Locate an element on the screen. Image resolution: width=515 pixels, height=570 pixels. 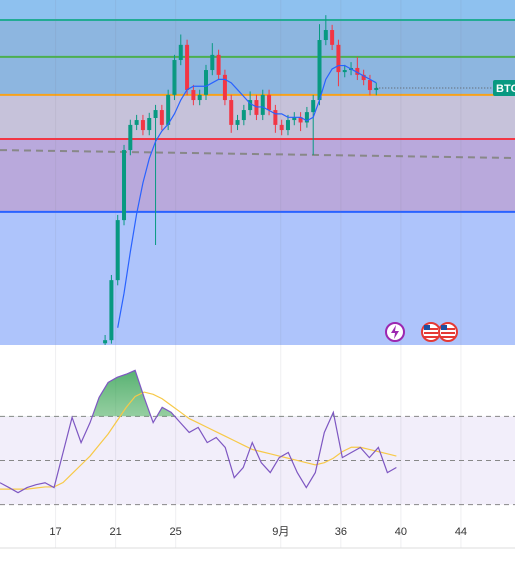
x-tick-label: 40 is located at coordinates (401, 532).